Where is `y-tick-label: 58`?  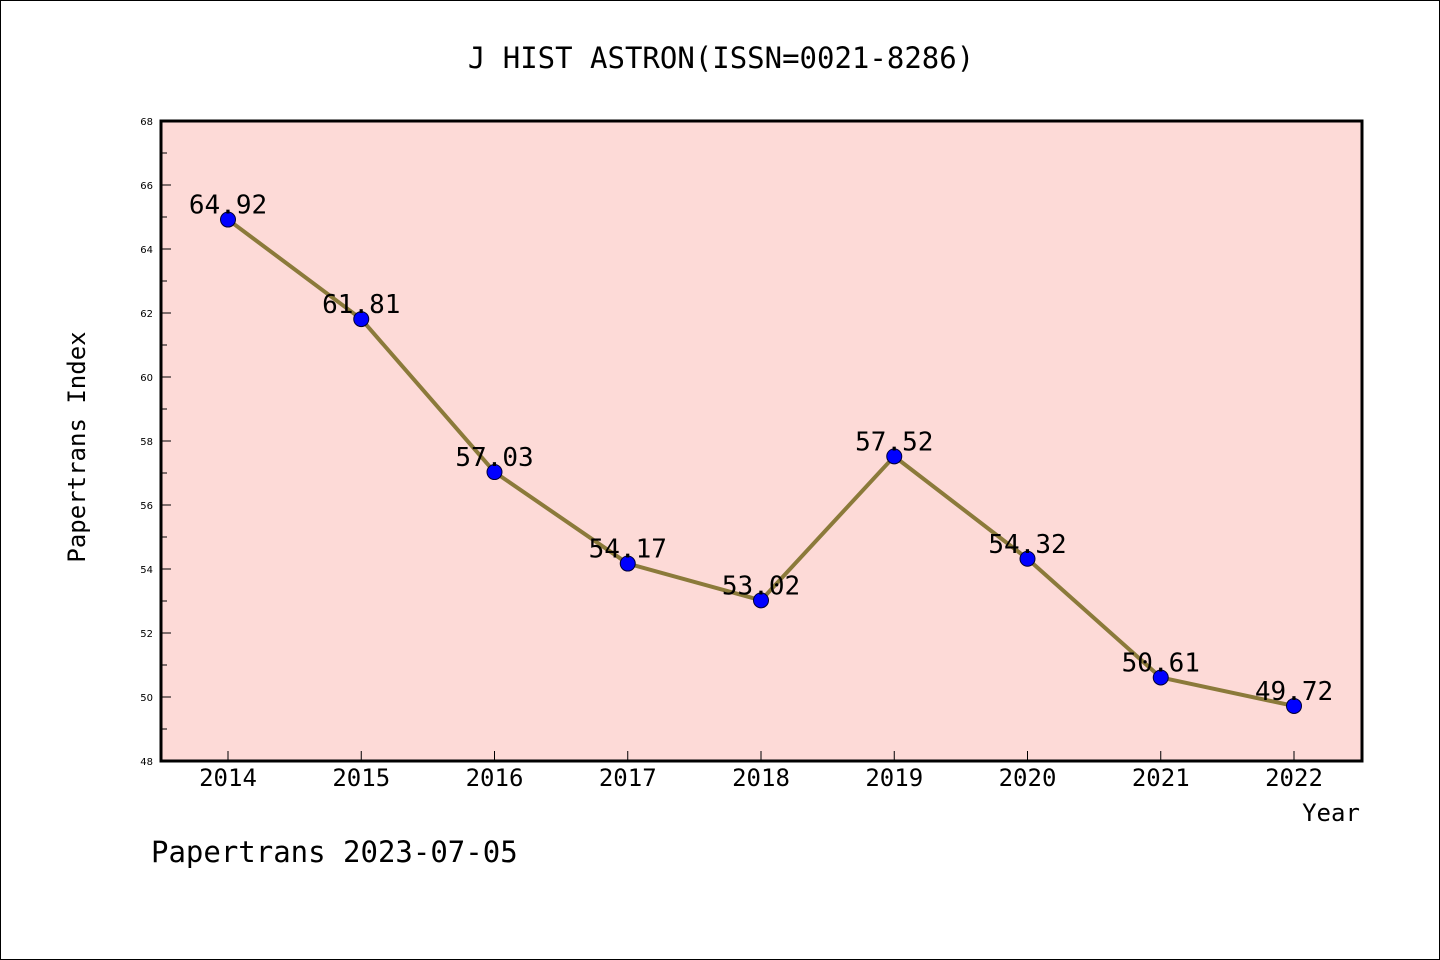
y-tick-label: 58 is located at coordinates (146, 442).